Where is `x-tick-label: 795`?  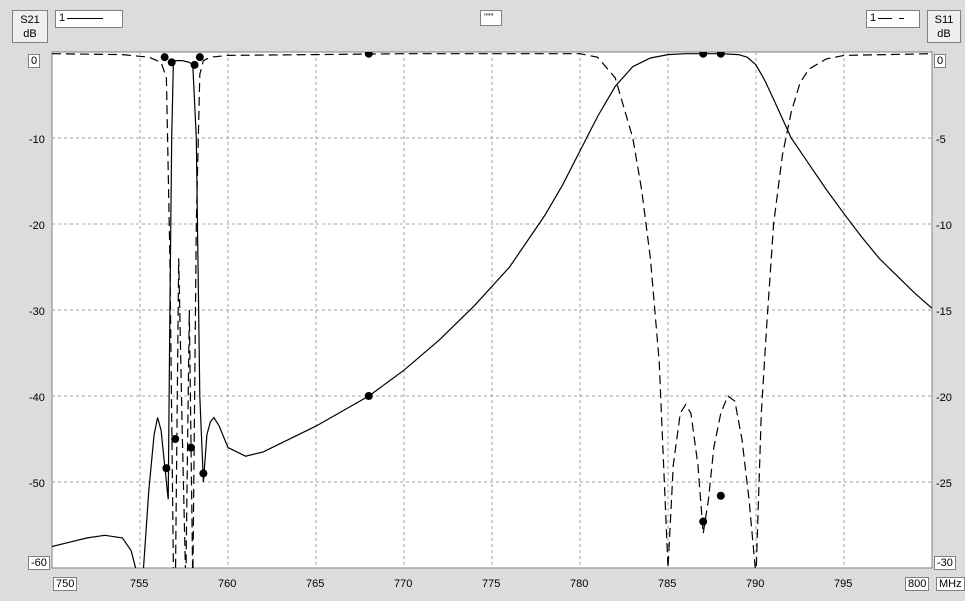 x-tick-label: 795 is located at coordinates (843, 584).